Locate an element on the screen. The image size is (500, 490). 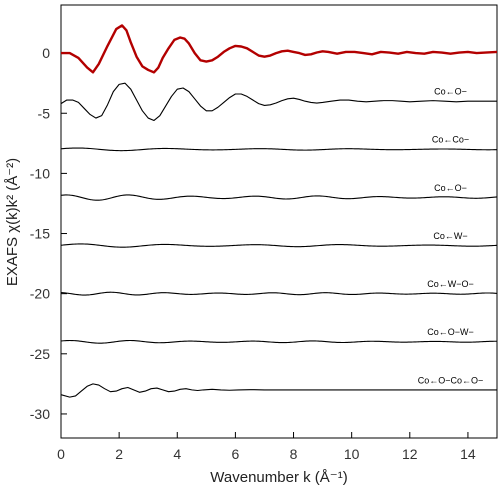
path-label-co-o-w: Co←O−W− is located at coordinates (450, 332).